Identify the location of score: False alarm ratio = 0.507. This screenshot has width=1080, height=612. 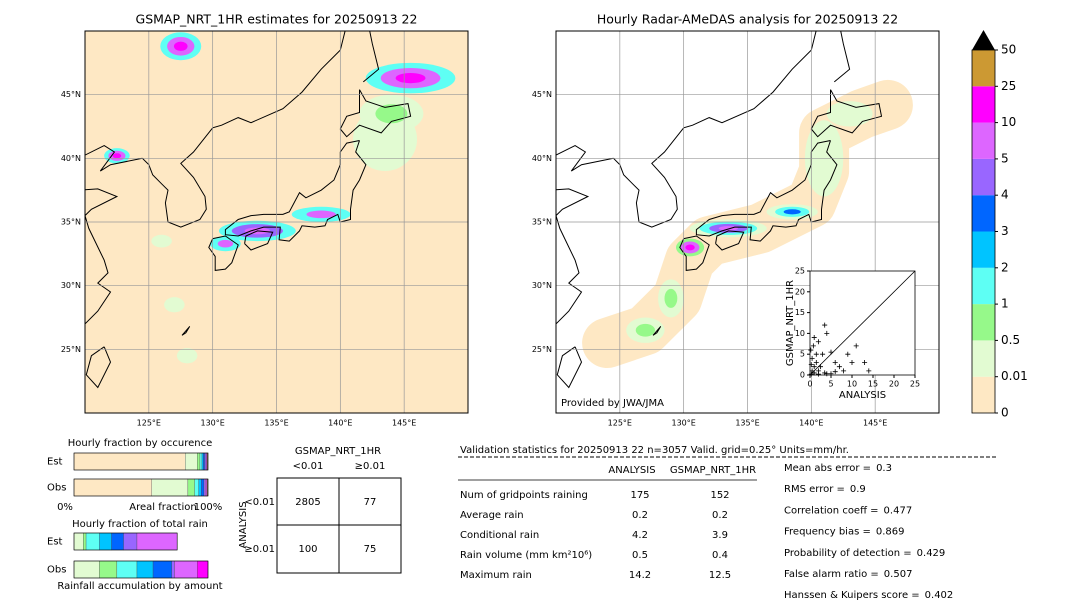
(848, 574).